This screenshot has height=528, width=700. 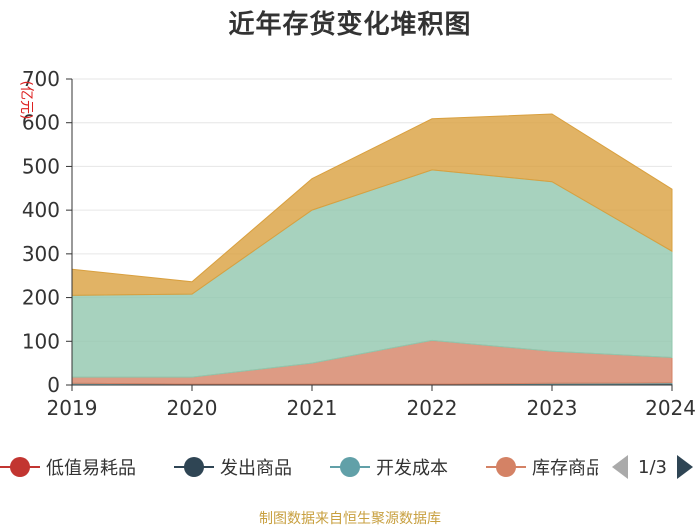 What do you see at coordinates (620, 467) in the screenshot?
I see `legend-prev-page-icon` at bounding box center [620, 467].